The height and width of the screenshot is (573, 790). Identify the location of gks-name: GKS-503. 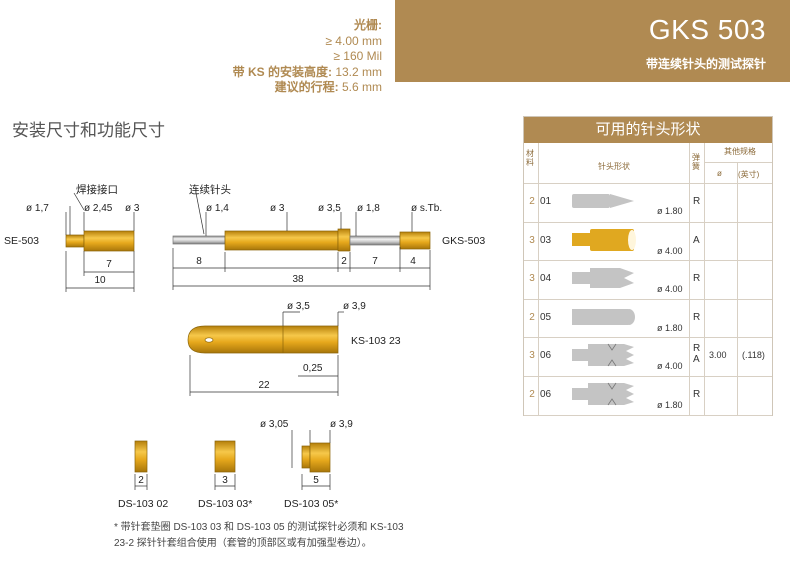
(464, 241).